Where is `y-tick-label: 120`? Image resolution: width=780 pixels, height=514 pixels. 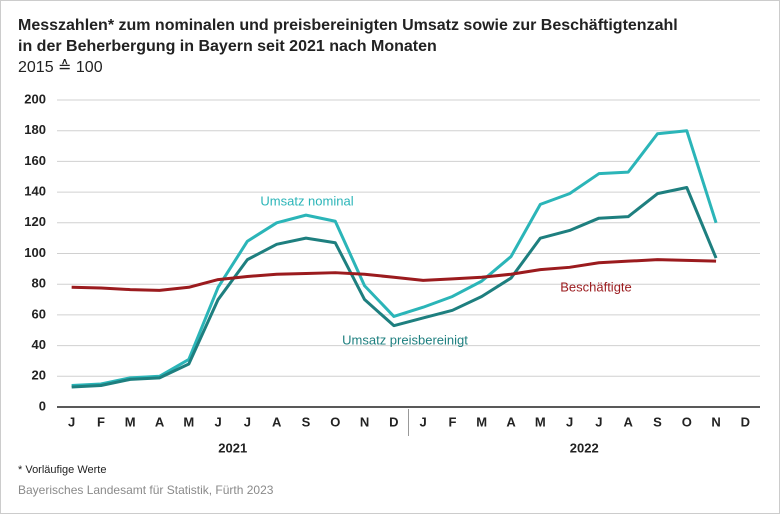
y-tick-label: 120 is located at coordinates (35, 221).